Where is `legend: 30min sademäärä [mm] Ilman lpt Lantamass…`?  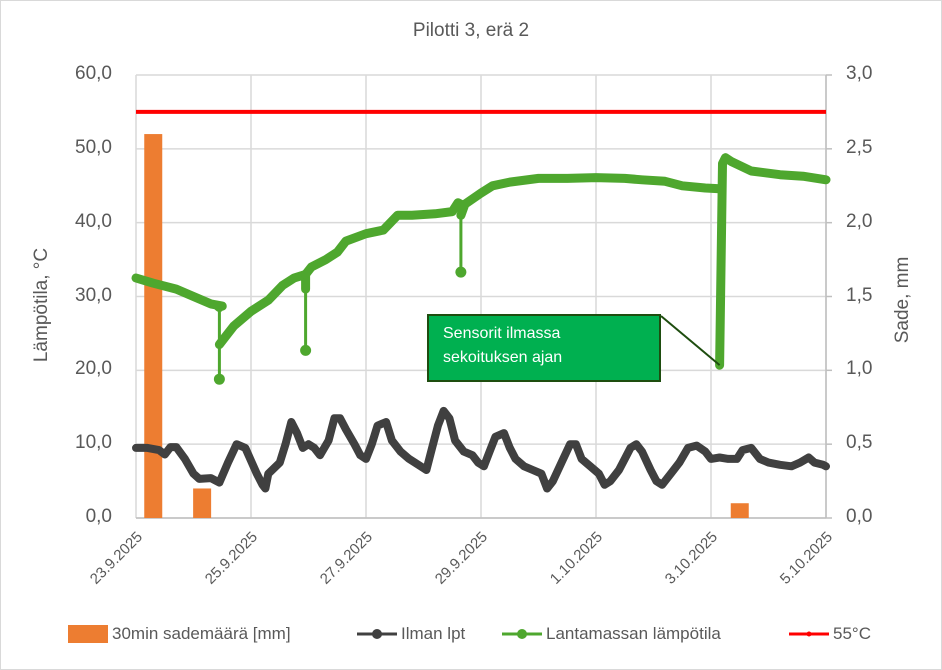
legend: 30min sademäärä [mm] Ilman lpt Lantamass… is located at coordinates (471, 636).